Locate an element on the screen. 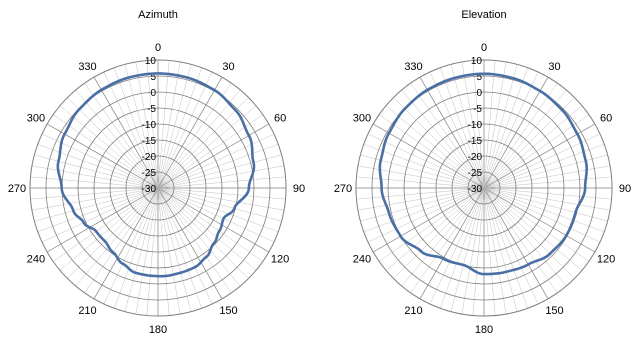 The height and width of the screenshot is (352, 639). elevation-radial-tick-label: 10 is located at coordinates (477, 61).